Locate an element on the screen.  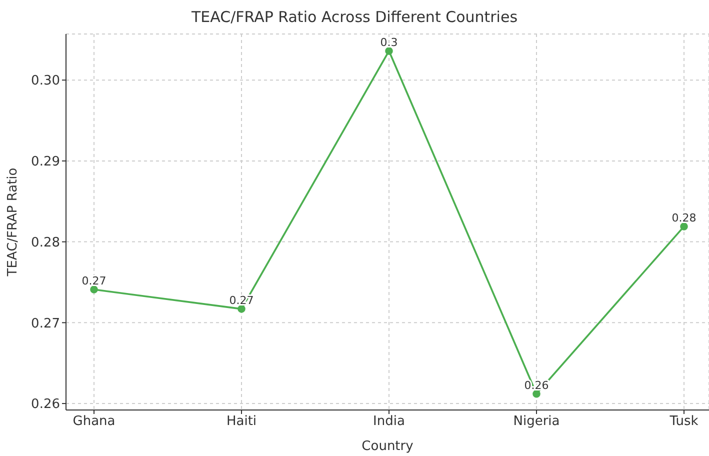
data-label: 0.27 is located at coordinates (94, 281).